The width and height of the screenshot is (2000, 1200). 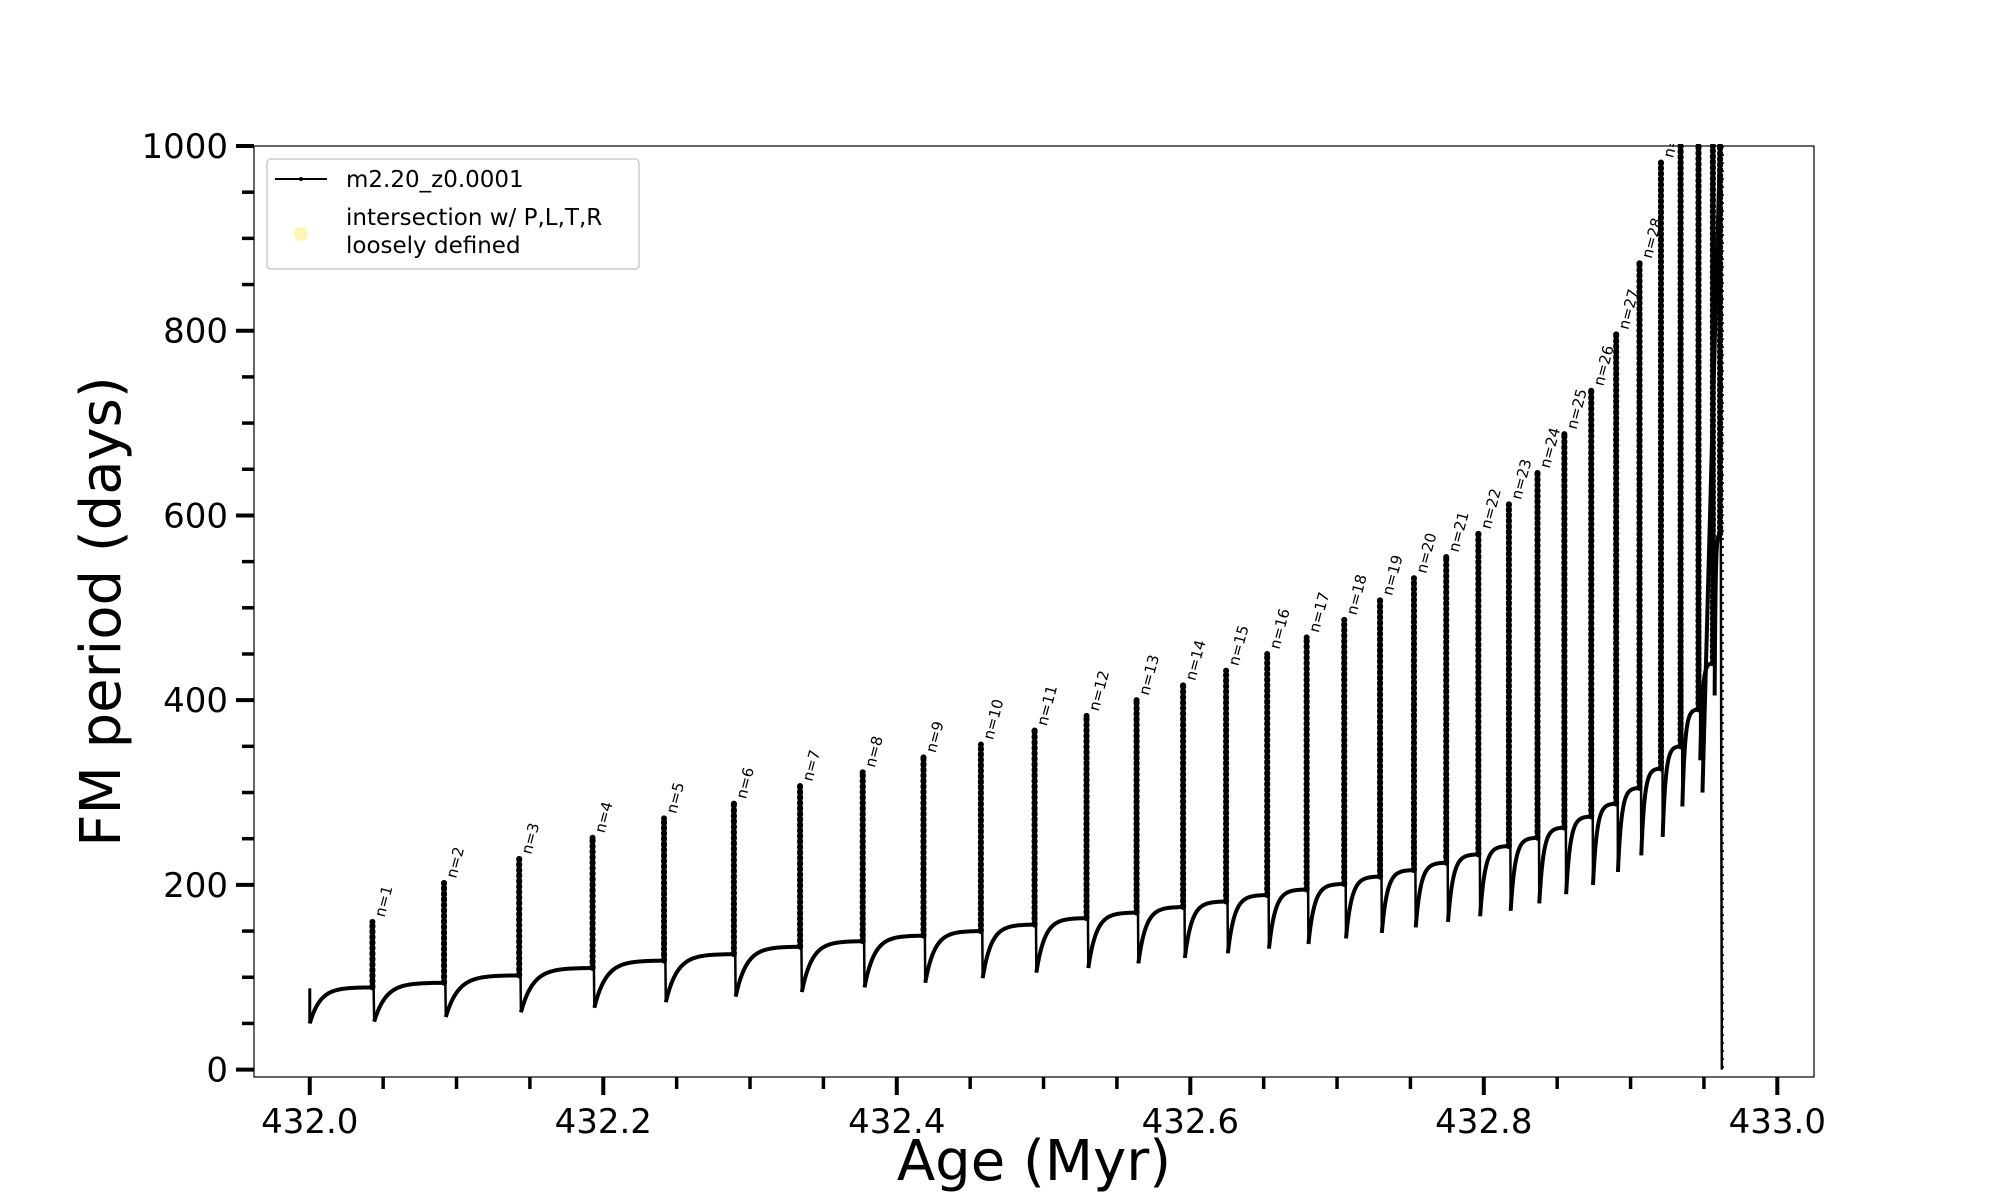 What do you see at coordinates (433, 246) in the screenshot?
I see `legend-label: loosely defined` at bounding box center [433, 246].